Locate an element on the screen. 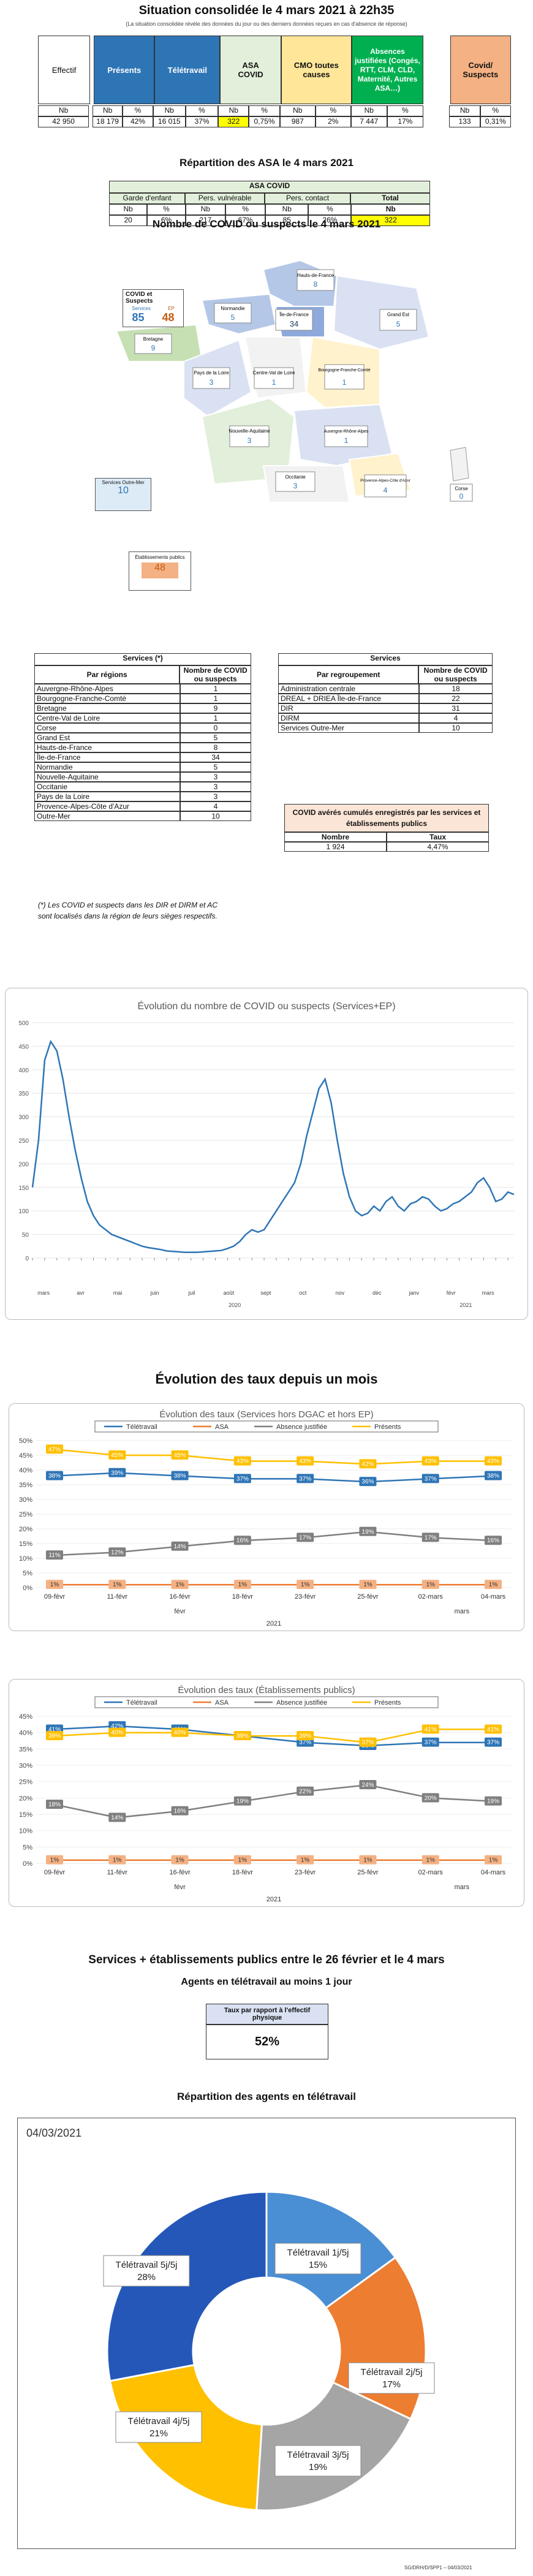 This screenshot has height=2576, width=533. month-label: nov is located at coordinates (341, 1293).